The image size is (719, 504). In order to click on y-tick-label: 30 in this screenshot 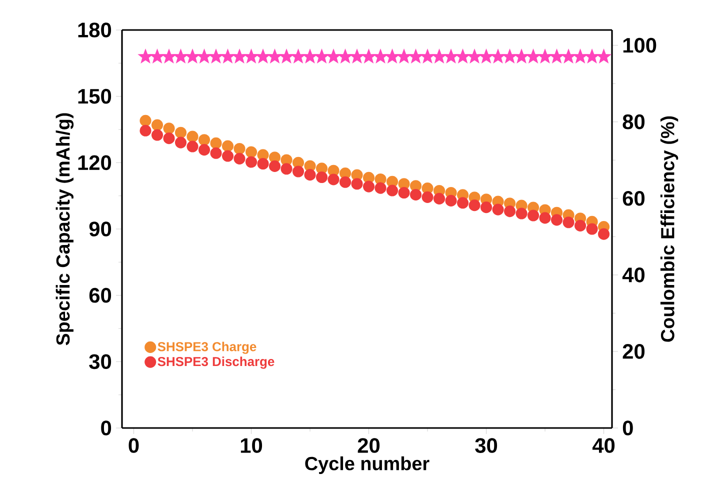, I will do `click(100, 362)`.